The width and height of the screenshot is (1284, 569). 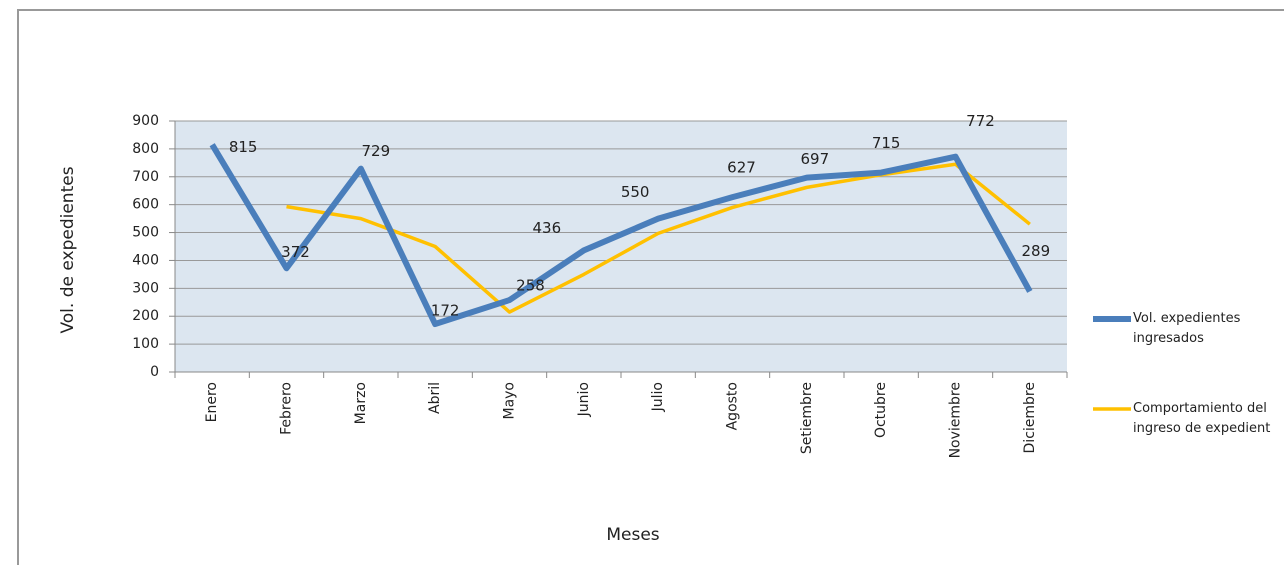 What do you see at coordinates (145, 121) in the screenshot?
I see `y-tick-label: 900` at bounding box center [145, 121].